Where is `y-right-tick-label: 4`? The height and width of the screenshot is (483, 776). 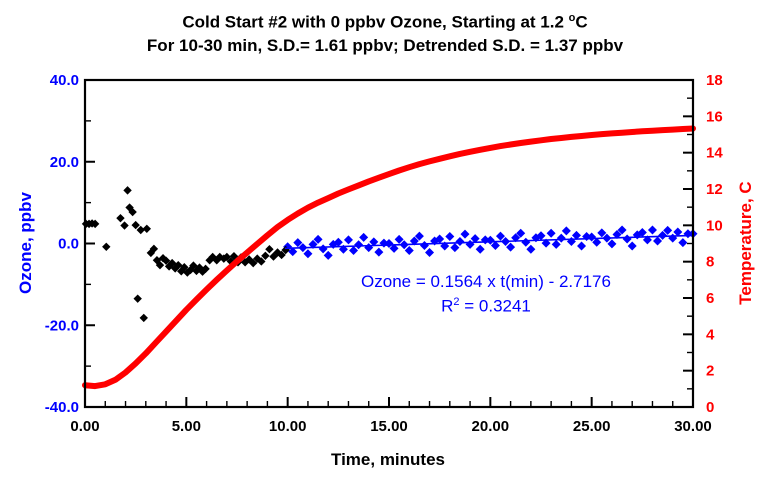
y-right-tick-label: 4 is located at coordinates (710, 334).